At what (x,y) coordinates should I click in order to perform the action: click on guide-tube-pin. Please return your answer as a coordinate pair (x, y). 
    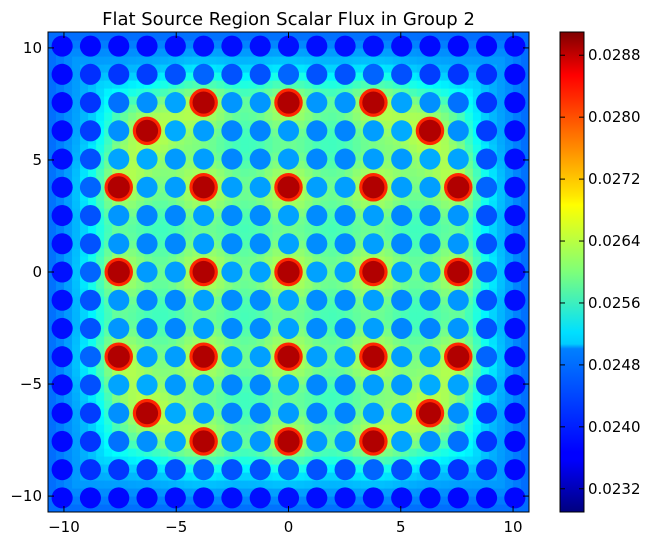
    Looking at the image, I should click on (430, 413).